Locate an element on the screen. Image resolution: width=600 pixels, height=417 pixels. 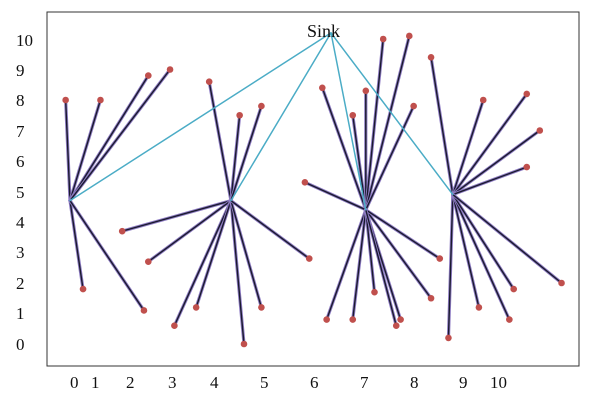
x-axis-ticks: 0 1 2 3 4 5 6 7 8 9 10 is located at coordinates (288, 382).